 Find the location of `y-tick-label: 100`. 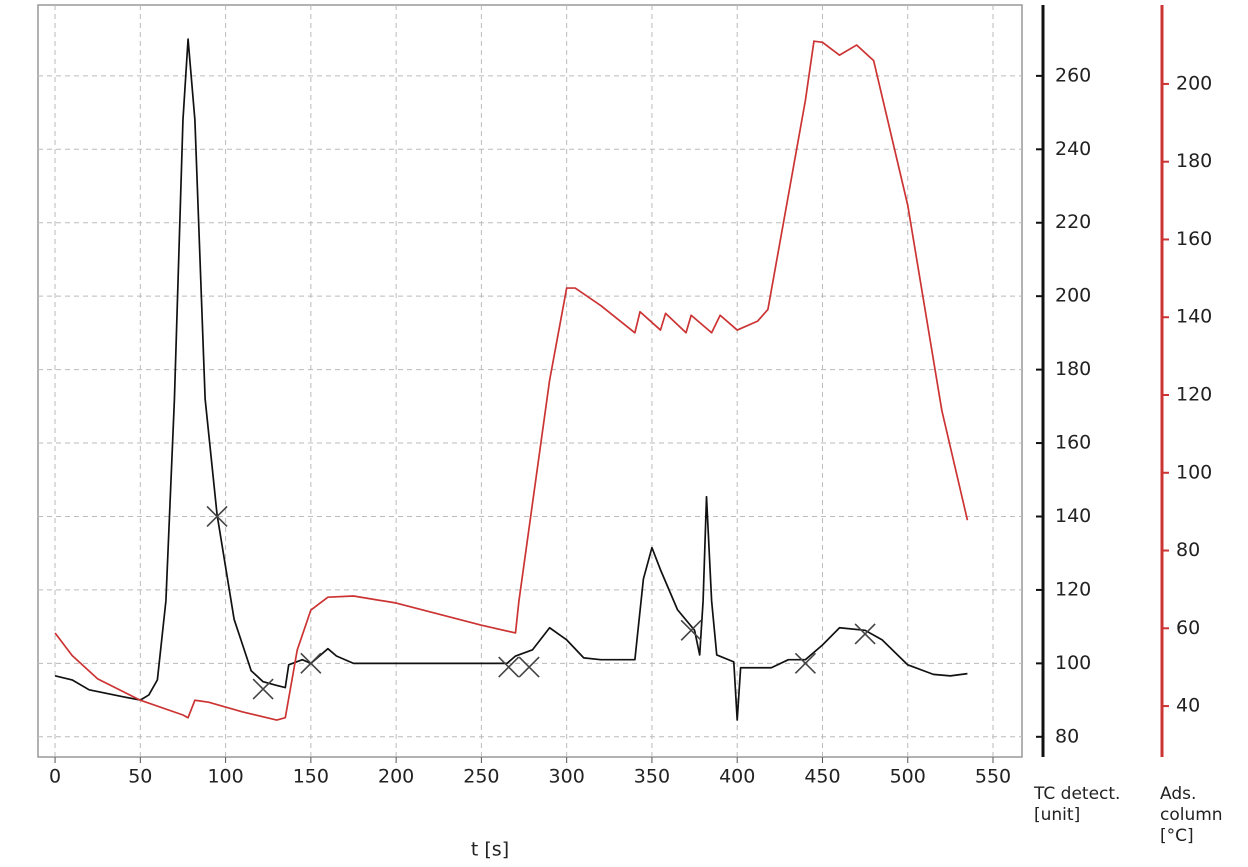

y-tick-label: 100 is located at coordinates (1073, 663).